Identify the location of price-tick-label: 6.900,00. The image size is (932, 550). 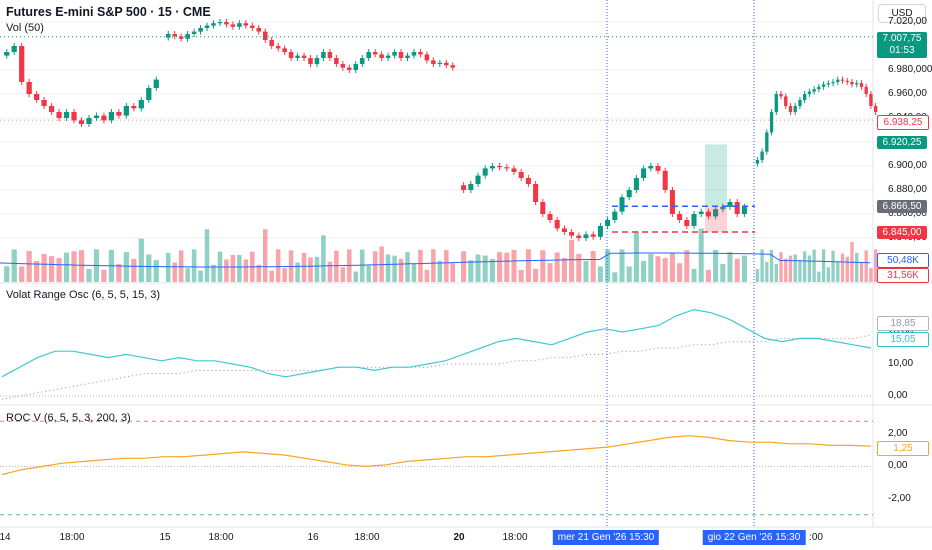
(907, 165).